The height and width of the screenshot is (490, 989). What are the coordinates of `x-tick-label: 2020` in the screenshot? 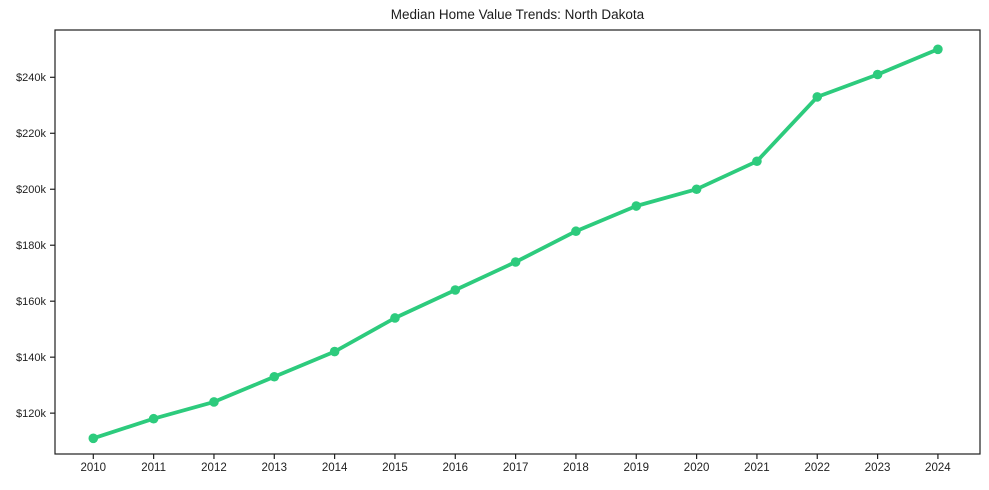 It's located at (697, 468).